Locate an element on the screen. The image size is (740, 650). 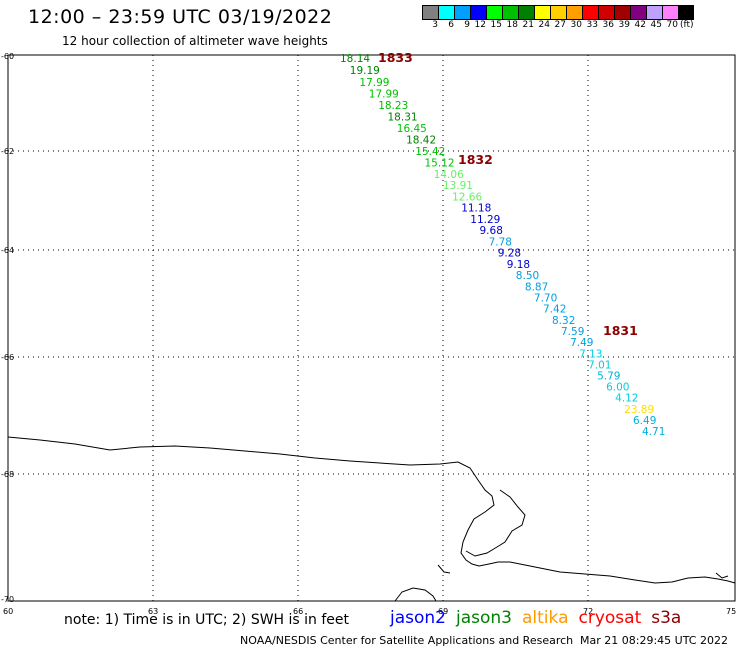
y-axis-labels: -60 -62 -64 -66 -68 -70 is located at coordinates (7, 328).